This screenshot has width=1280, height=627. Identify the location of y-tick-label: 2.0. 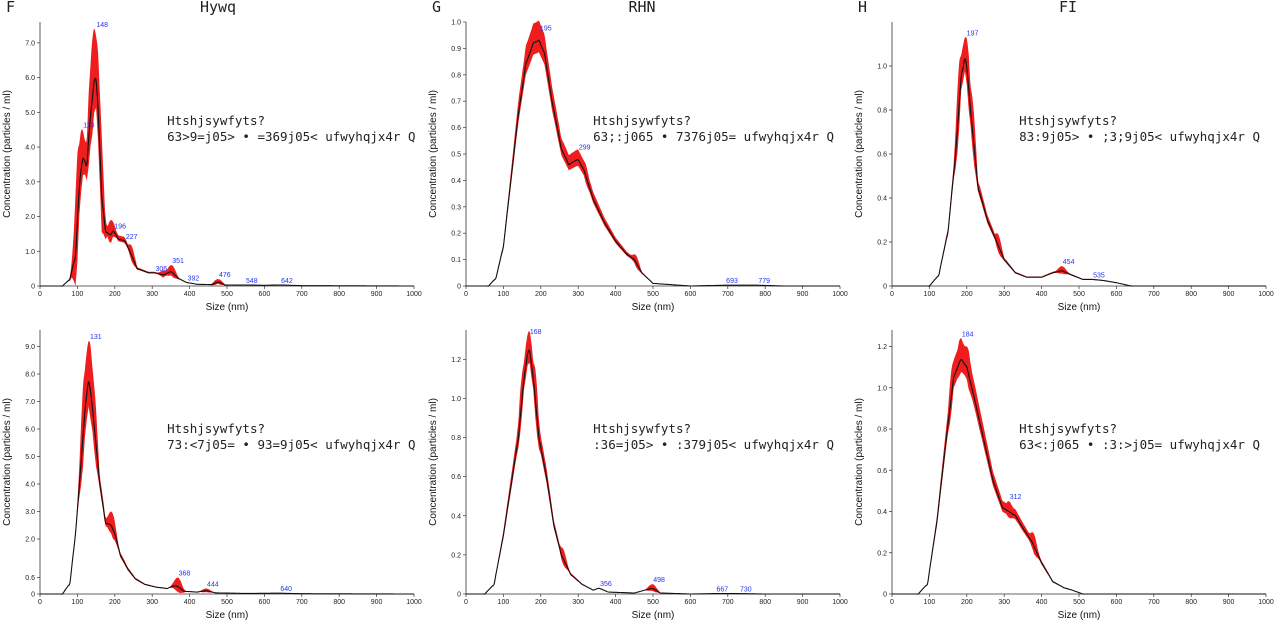
(30, 540).